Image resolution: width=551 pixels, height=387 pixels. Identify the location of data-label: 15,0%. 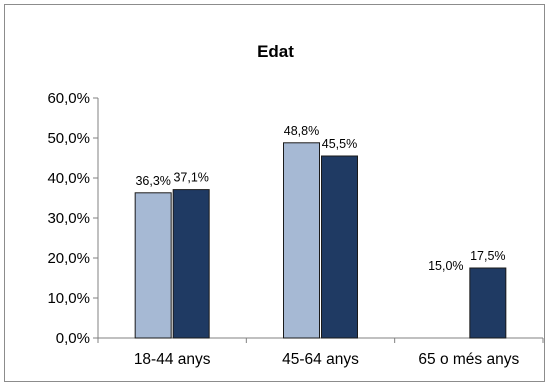
(445, 266).